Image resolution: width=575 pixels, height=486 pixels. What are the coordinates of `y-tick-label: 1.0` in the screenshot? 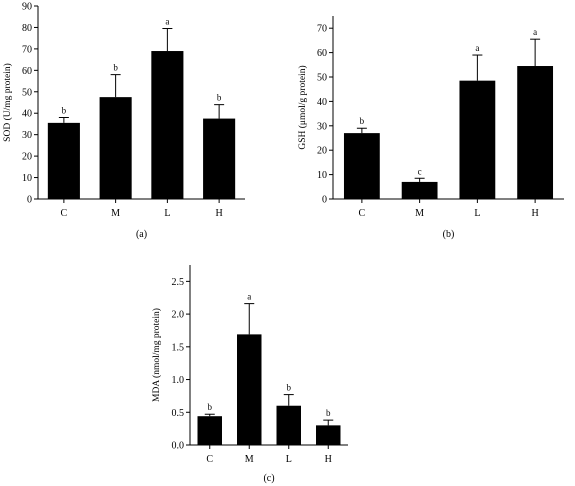 It's located at (178, 380).